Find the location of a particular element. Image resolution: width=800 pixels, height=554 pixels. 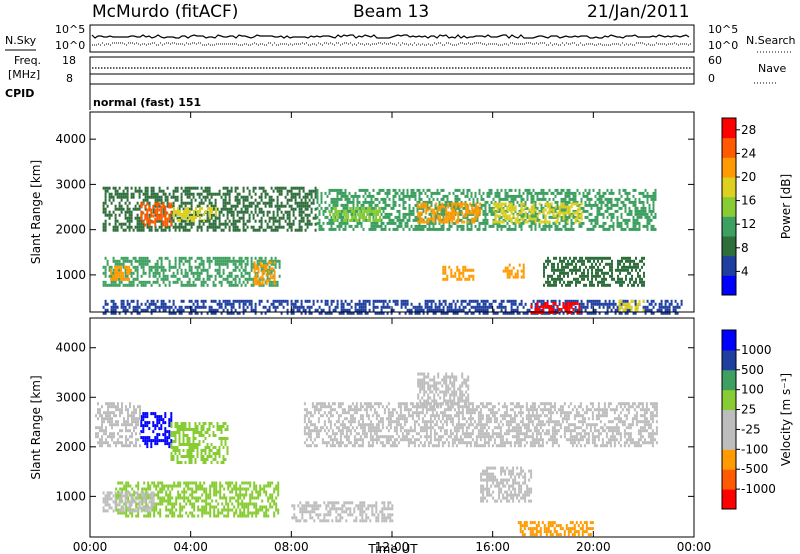

nave-tick-high: 60 is located at coordinates (715, 60).